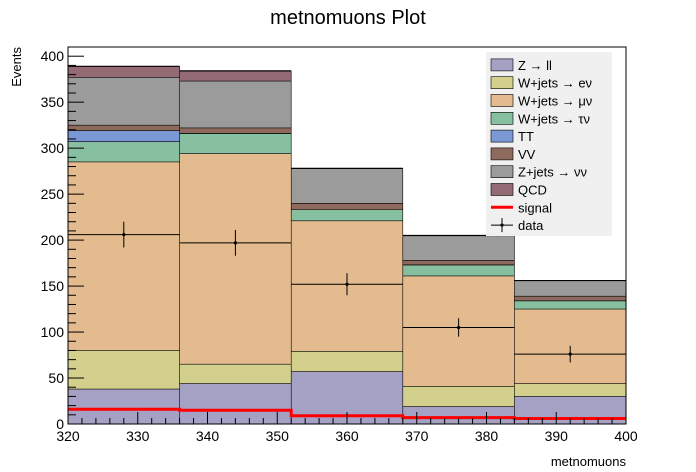 Image resolution: width=696 pixels, height=472 pixels. I want to click on x-tick-label: 390, so click(557, 436).